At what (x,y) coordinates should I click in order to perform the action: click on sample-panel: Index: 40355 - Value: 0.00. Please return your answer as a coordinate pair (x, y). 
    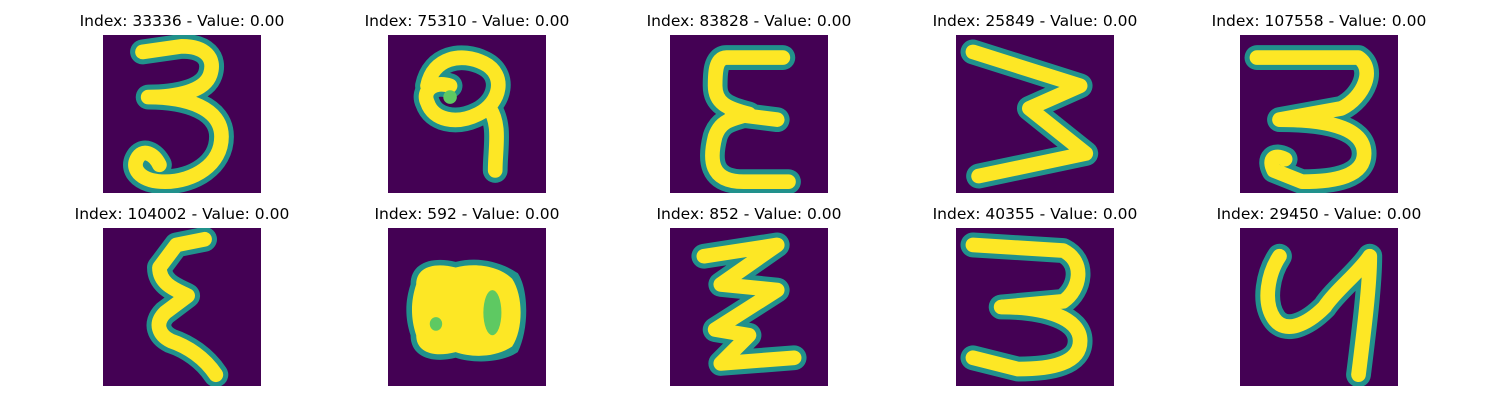
    Looking at the image, I should click on (1035, 299).